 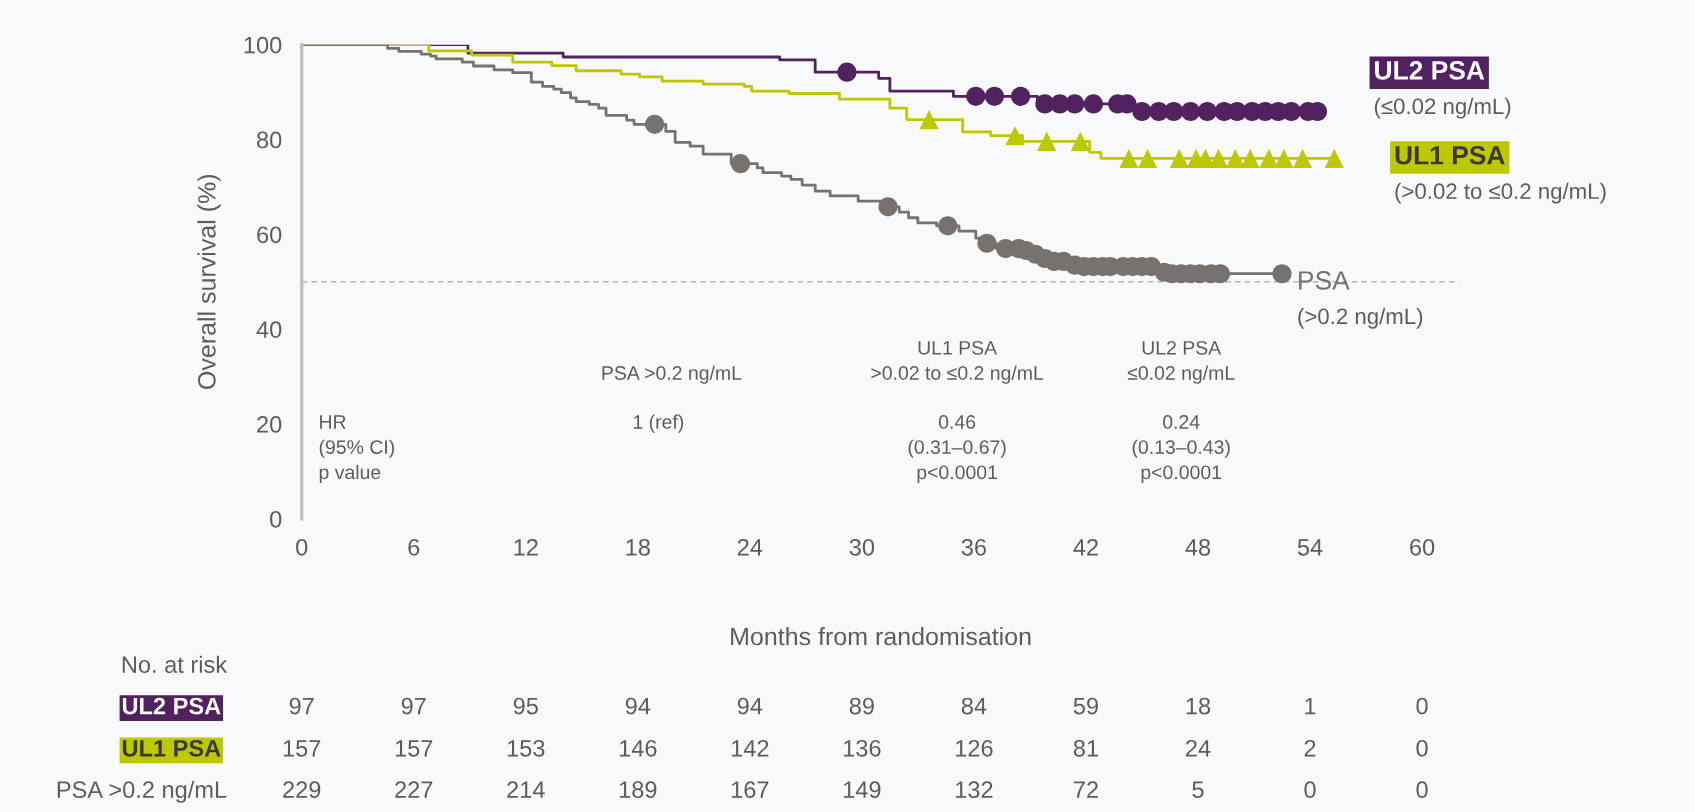 I want to click on text: 146, so click(x=638, y=748).